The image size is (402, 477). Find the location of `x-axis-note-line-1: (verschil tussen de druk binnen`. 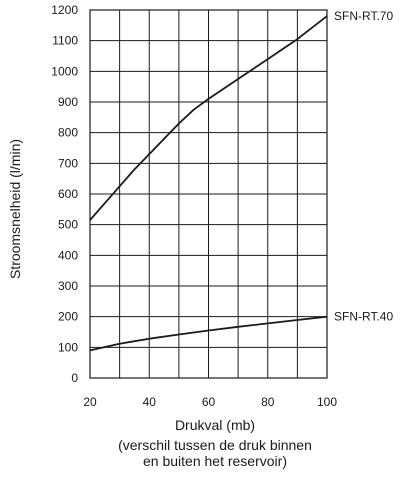

x-axis-note-line-1: (verschil tussen de druk binnen is located at coordinates (215, 445).